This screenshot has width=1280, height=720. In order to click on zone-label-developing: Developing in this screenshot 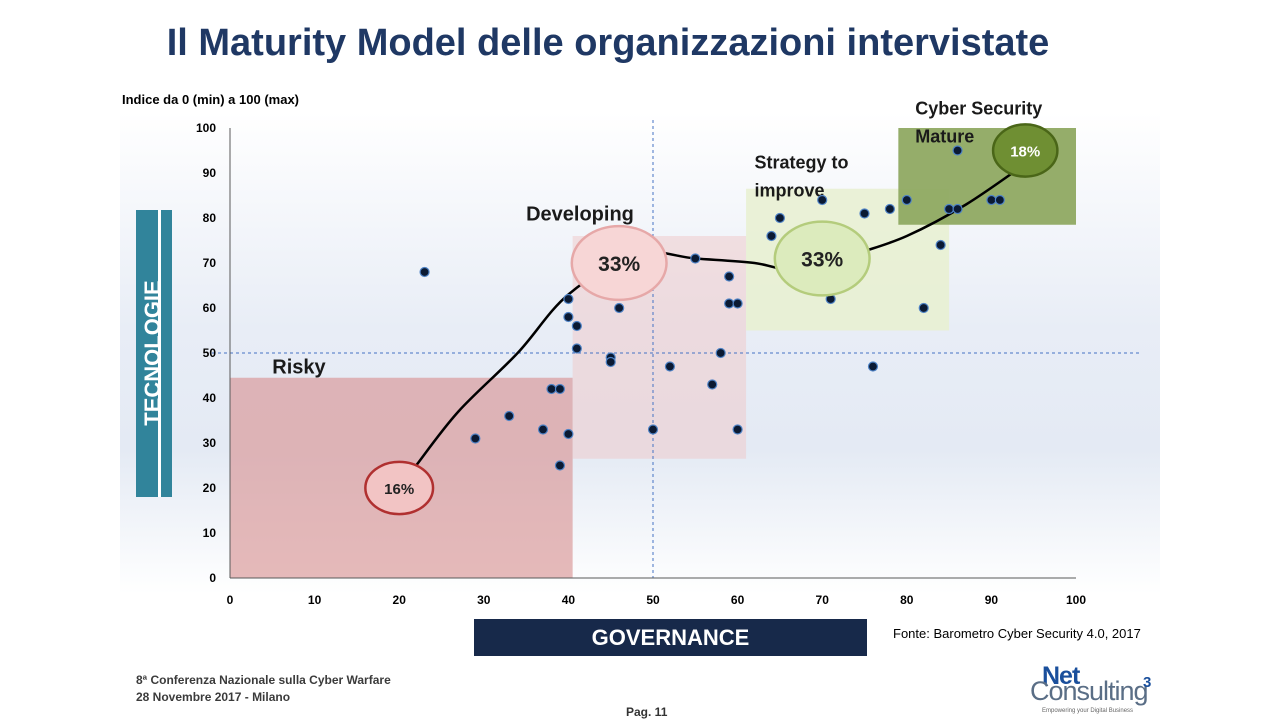, I will do `click(580, 214)`.